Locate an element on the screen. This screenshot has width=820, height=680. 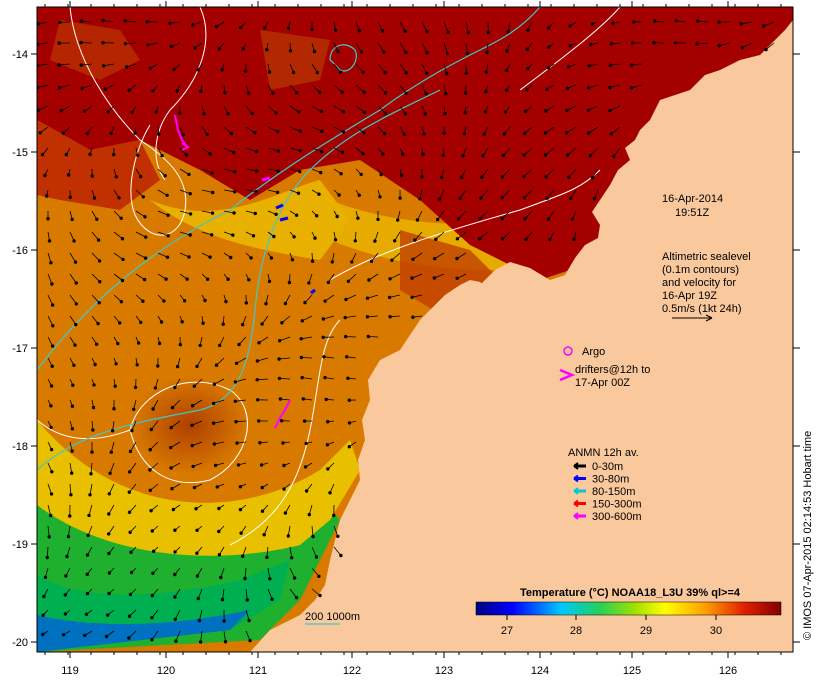
drifters-label-line: drifters@12h to is located at coordinates (612, 370).